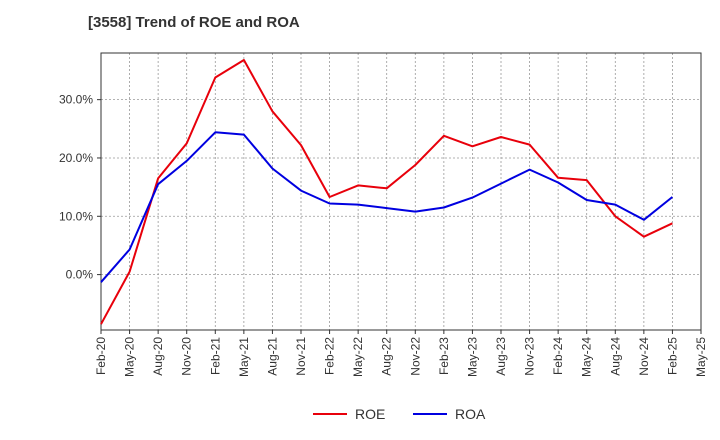  What do you see at coordinates (101, 356) in the screenshot?
I see `x-tick-label: Feb-20` at bounding box center [101, 356].